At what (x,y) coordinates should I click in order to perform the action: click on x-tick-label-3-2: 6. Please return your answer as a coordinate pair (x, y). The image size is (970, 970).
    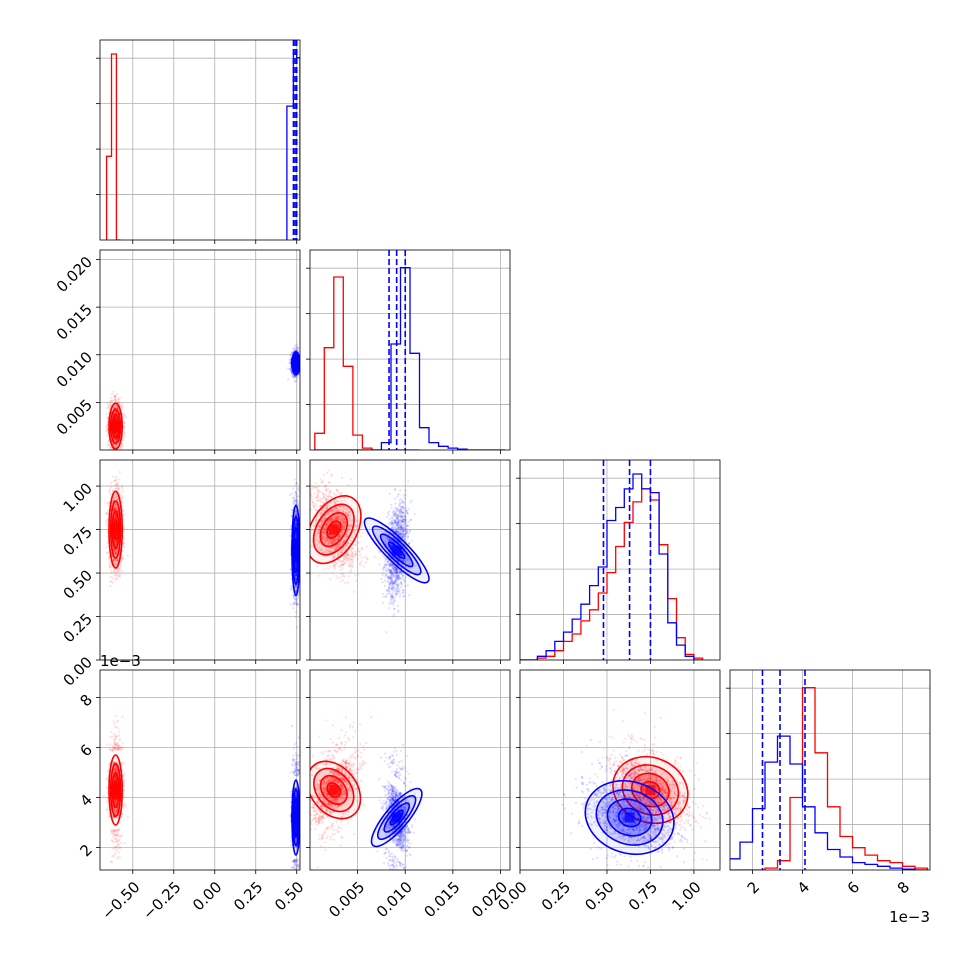
    Looking at the image, I should click on (853, 887).